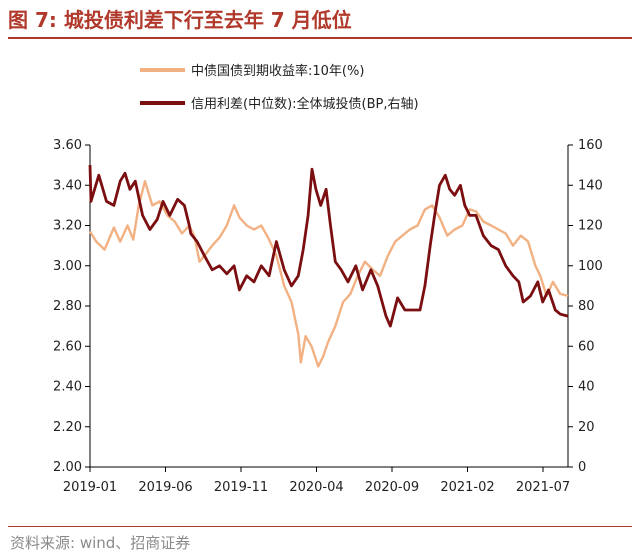 This screenshot has width=640, height=558. What do you see at coordinates (241, 487) in the screenshot?
I see `x-tick-label: 2019-11` at bounding box center [241, 487].